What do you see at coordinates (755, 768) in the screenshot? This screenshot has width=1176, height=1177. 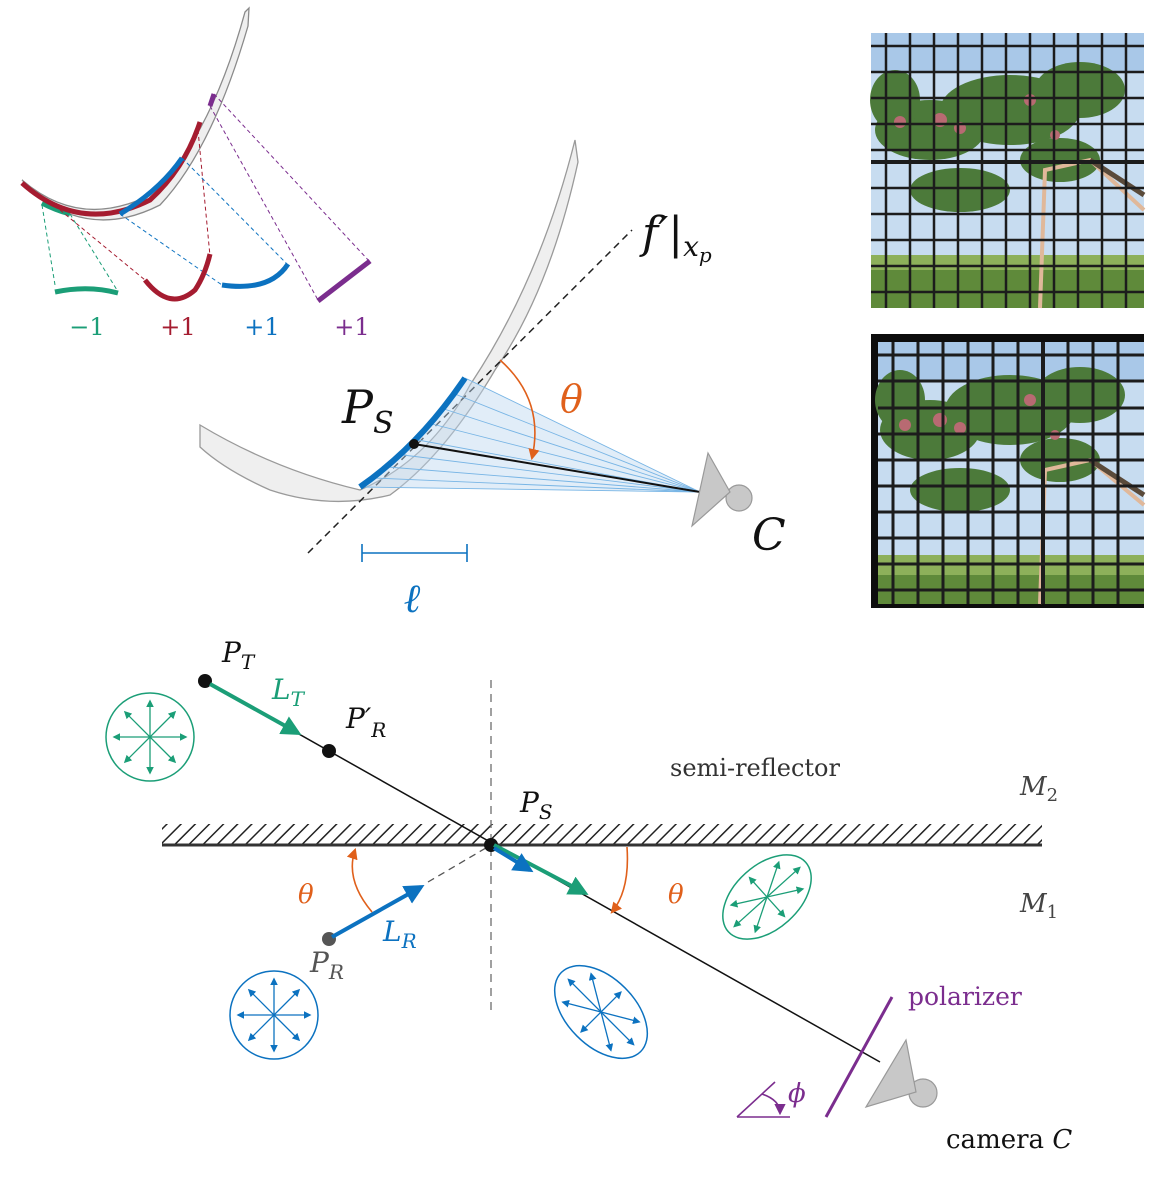 I see `semi-reflector-label: semi-reflector` at bounding box center [755, 768].